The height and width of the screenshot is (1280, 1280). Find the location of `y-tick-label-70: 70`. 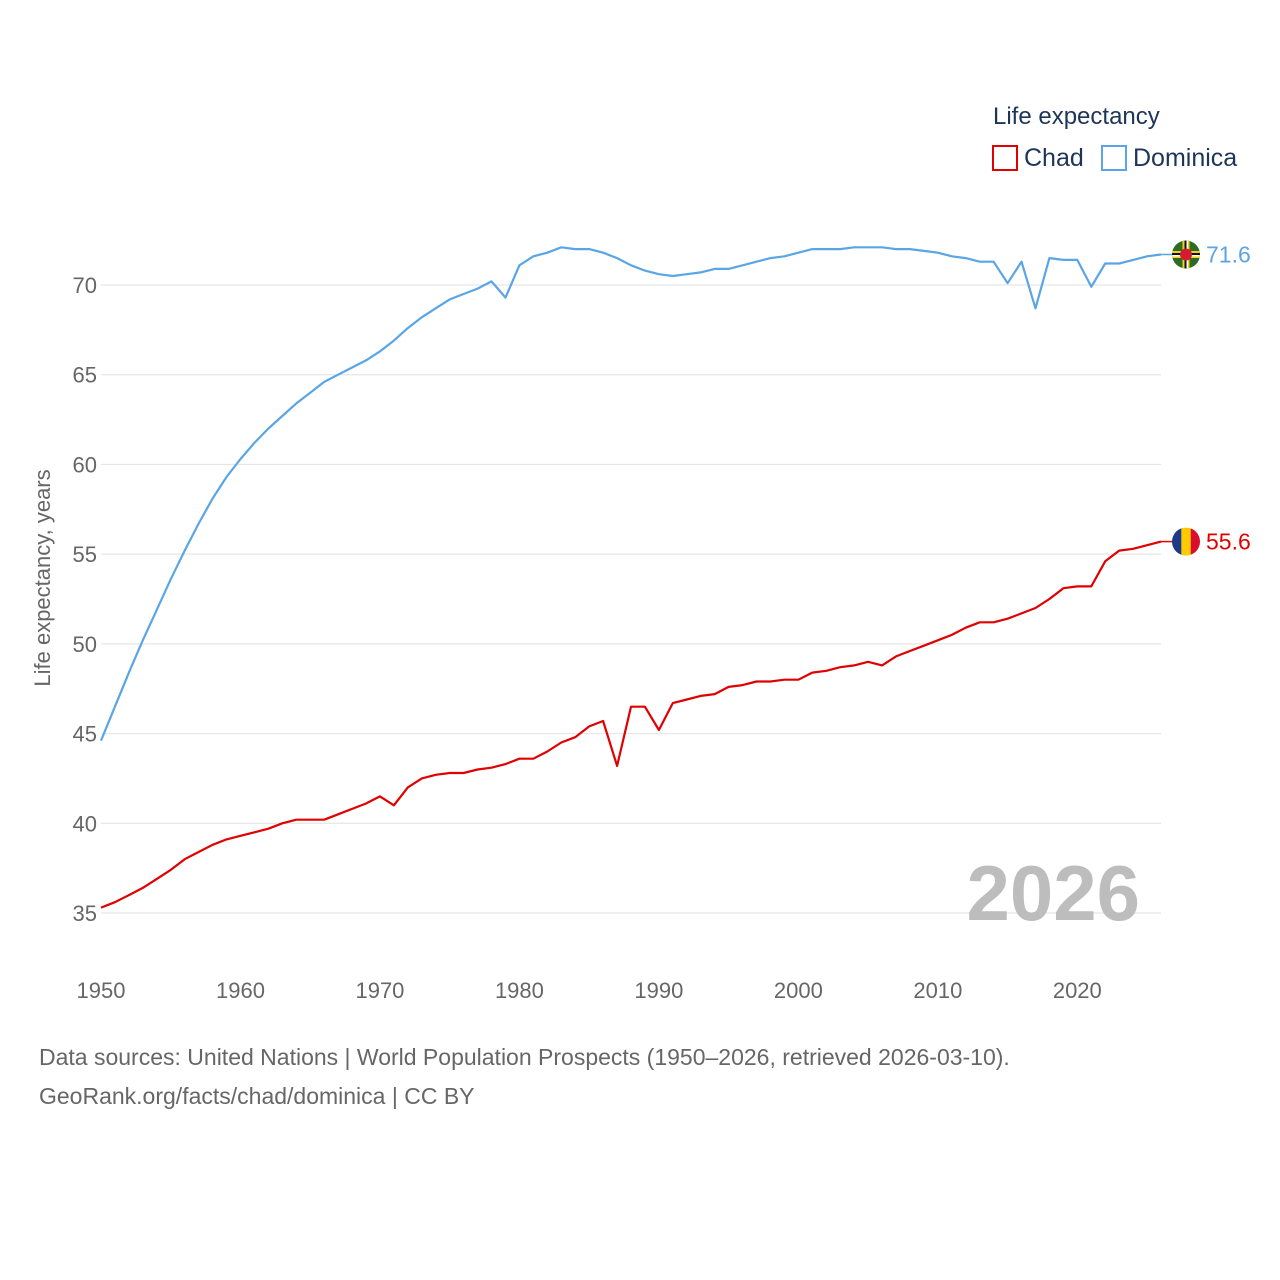

y-tick-label-70: 70 is located at coordinates (85, 285).